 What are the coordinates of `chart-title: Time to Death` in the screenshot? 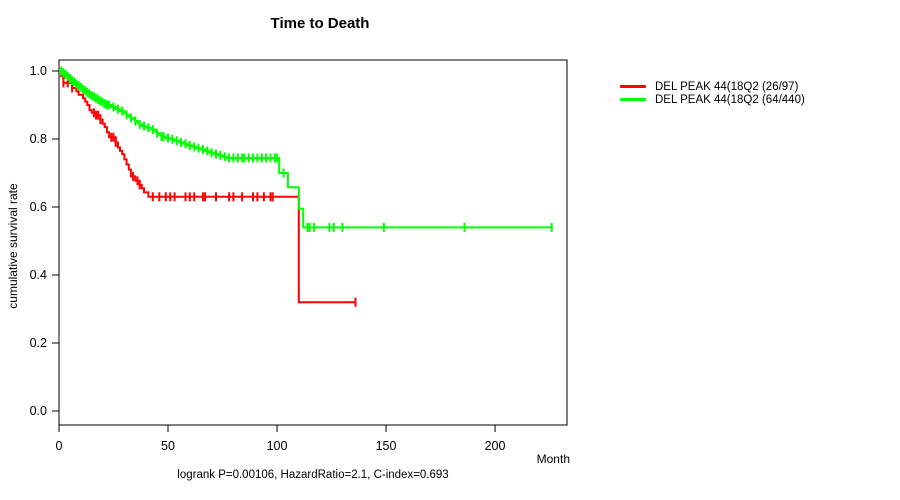 It's located at (320, 23).